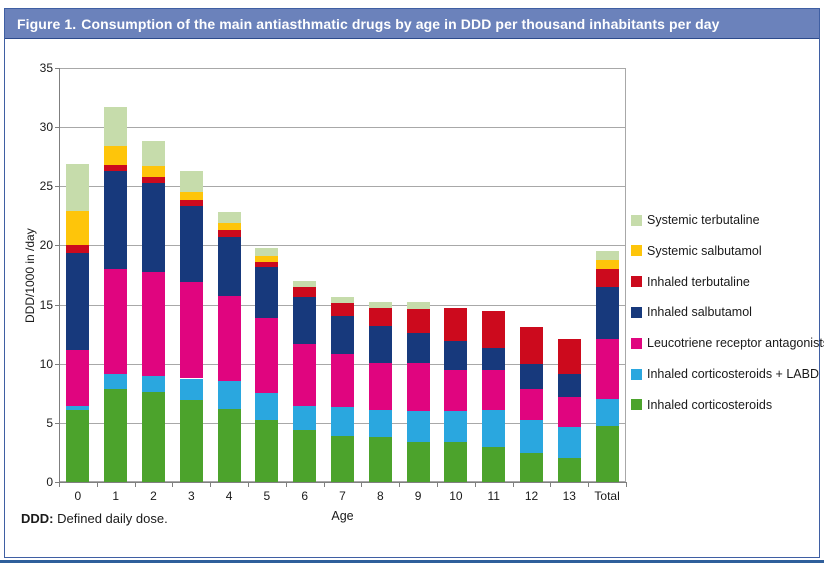 Image resolution: width=824 pixels, height=575 pixels. I want to click on legend-item: Leucotriene receptor antagonists, so click(727, 343).